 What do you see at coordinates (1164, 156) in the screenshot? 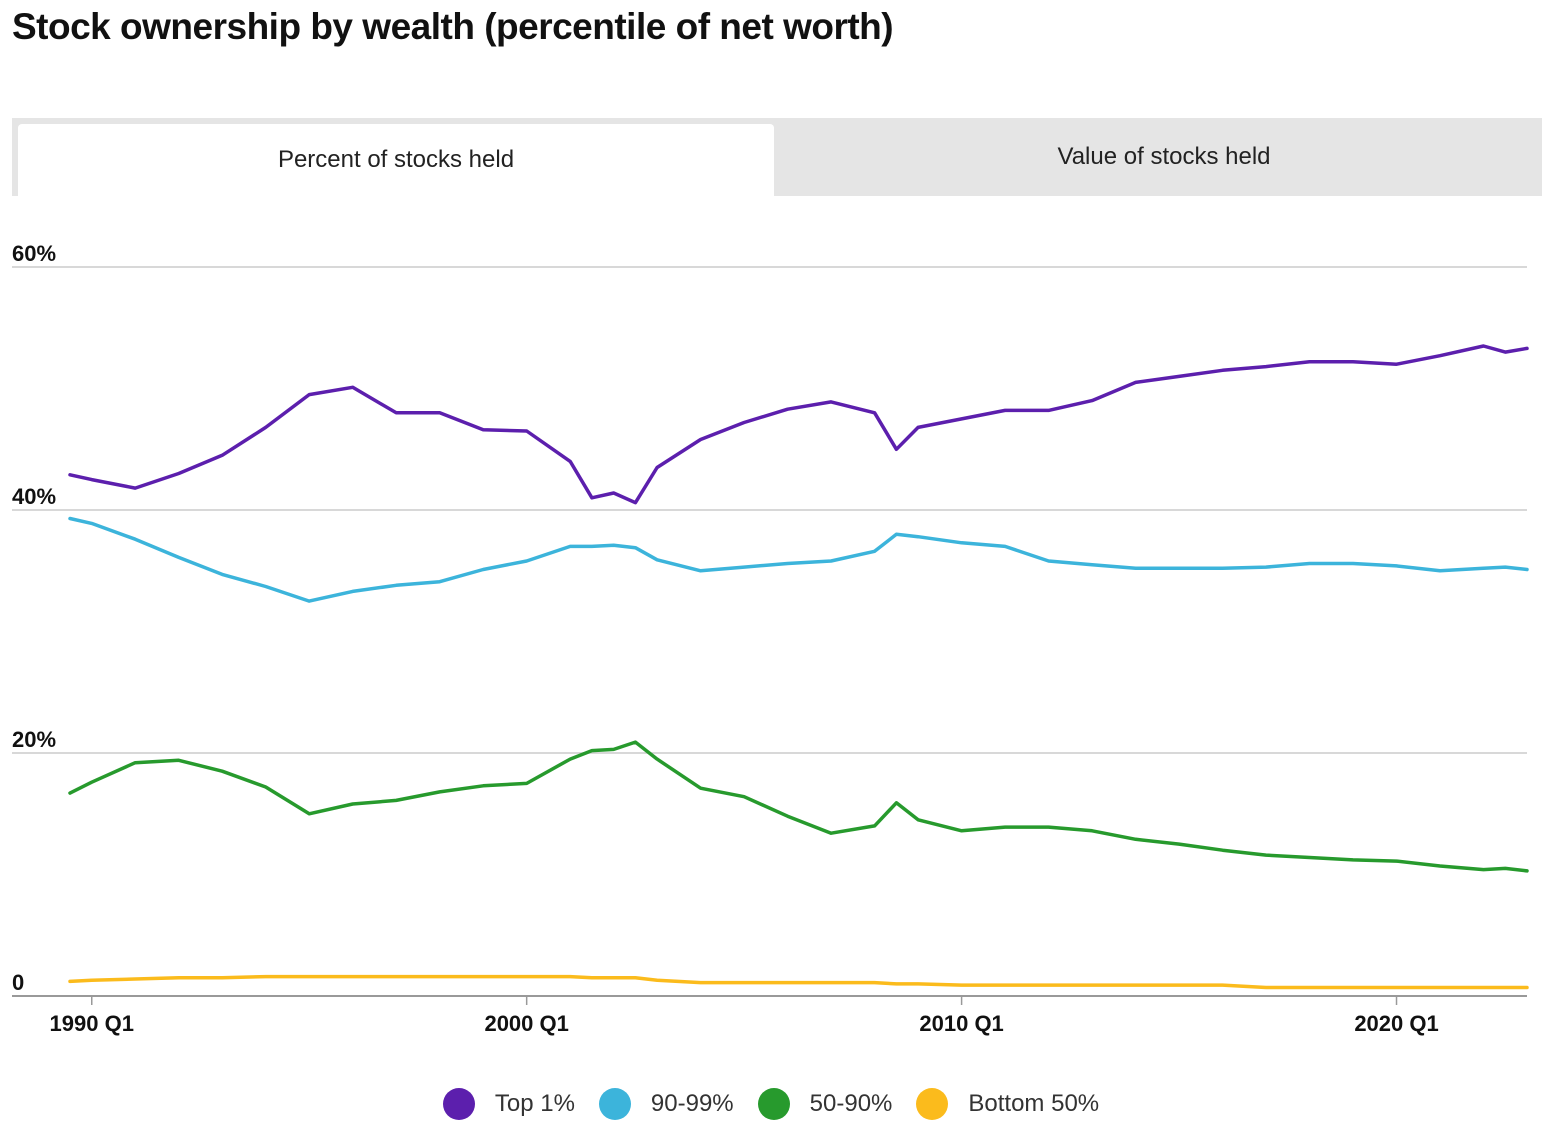
I see `tab-value-of-stocks-held: Value of stocks held` at bounding box center [1164, 156].